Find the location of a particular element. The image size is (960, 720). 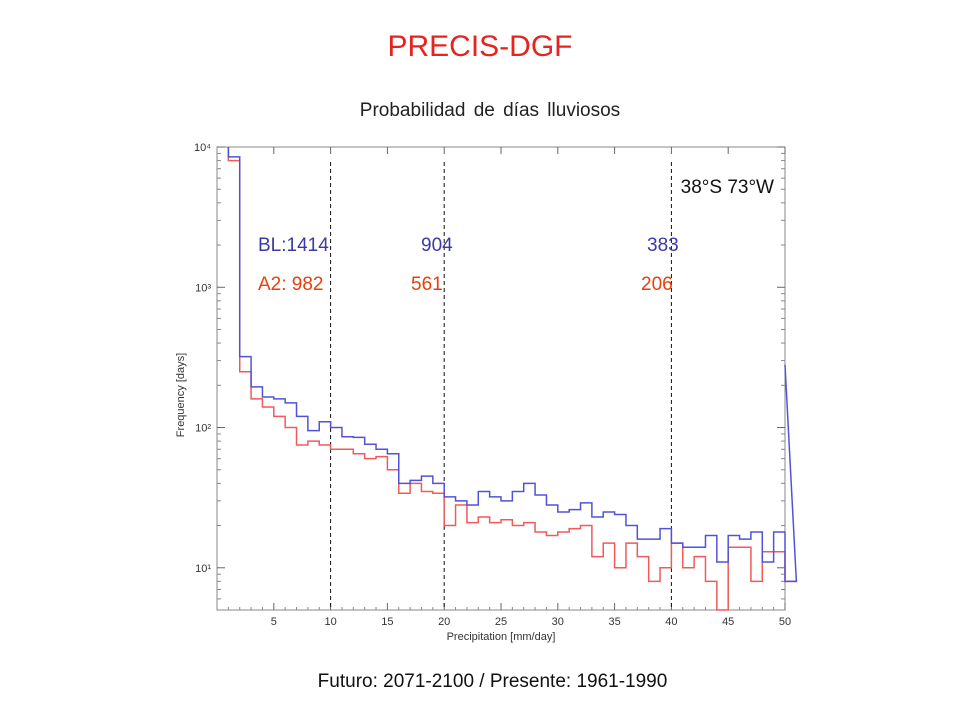

x-tick-label: 40 is located at coordinates (671, 622).